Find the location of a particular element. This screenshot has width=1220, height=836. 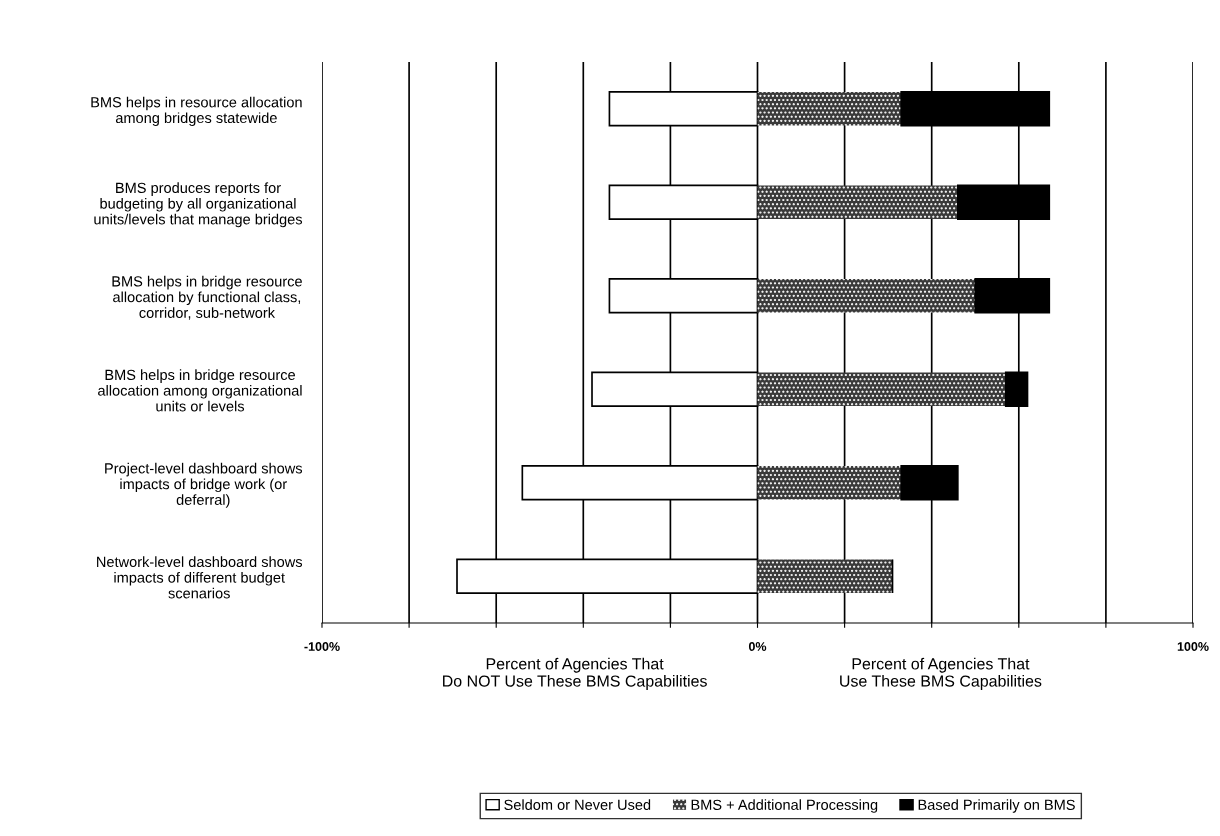

x-tick-label: -100% is located at coordinates (322, 646).